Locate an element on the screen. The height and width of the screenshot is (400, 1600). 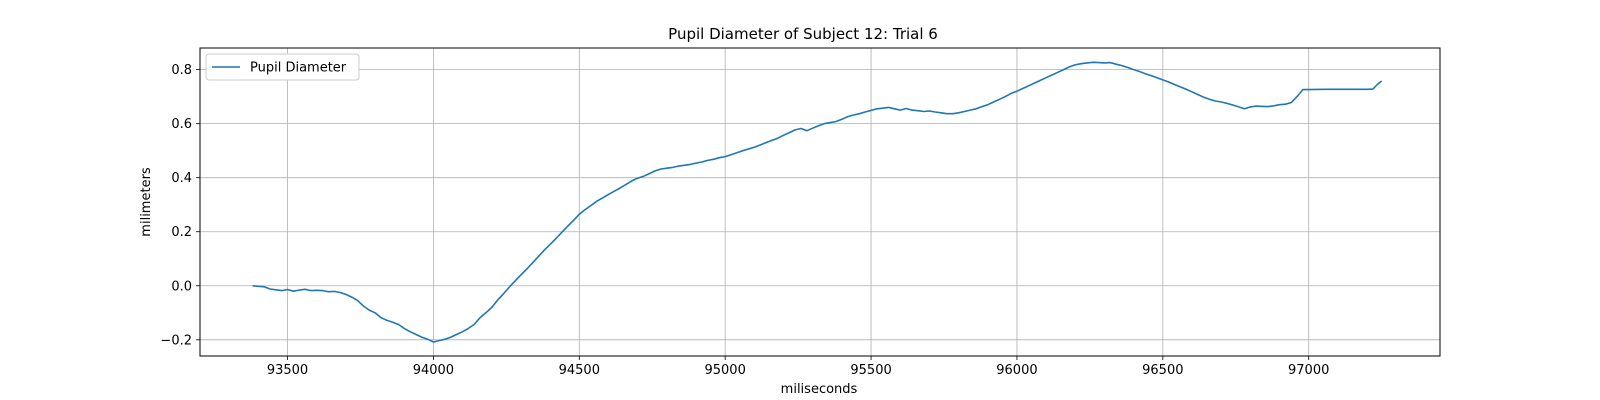
x-tick-label: 93500 is located at coordinates (287, 370).